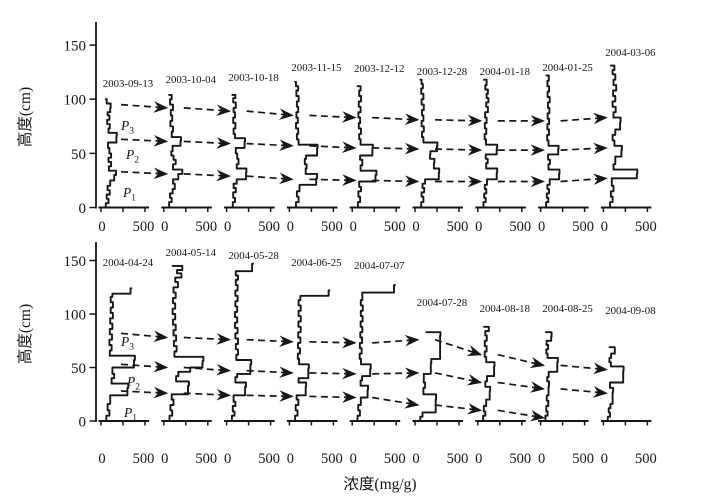  Describe the element at coordinates (128, 263) in the screenshot. I see `date-label: 2004-04-24` at that location.